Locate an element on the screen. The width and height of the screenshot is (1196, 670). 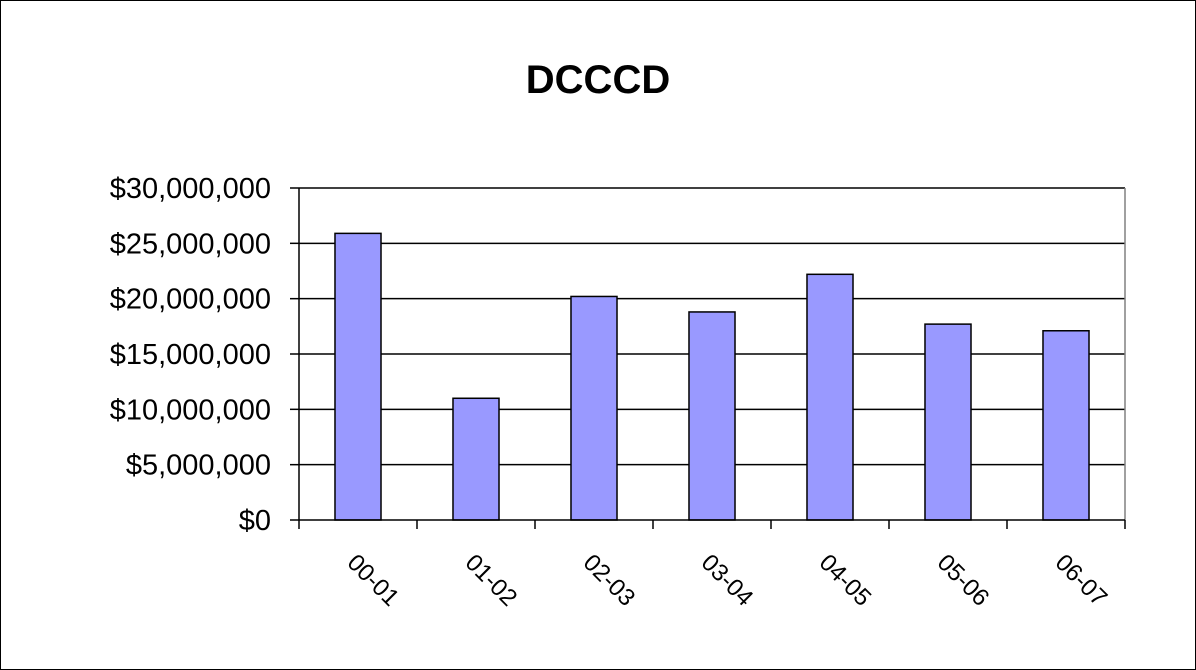
chart-title: DCCCD is located at coordinates (598, 80).